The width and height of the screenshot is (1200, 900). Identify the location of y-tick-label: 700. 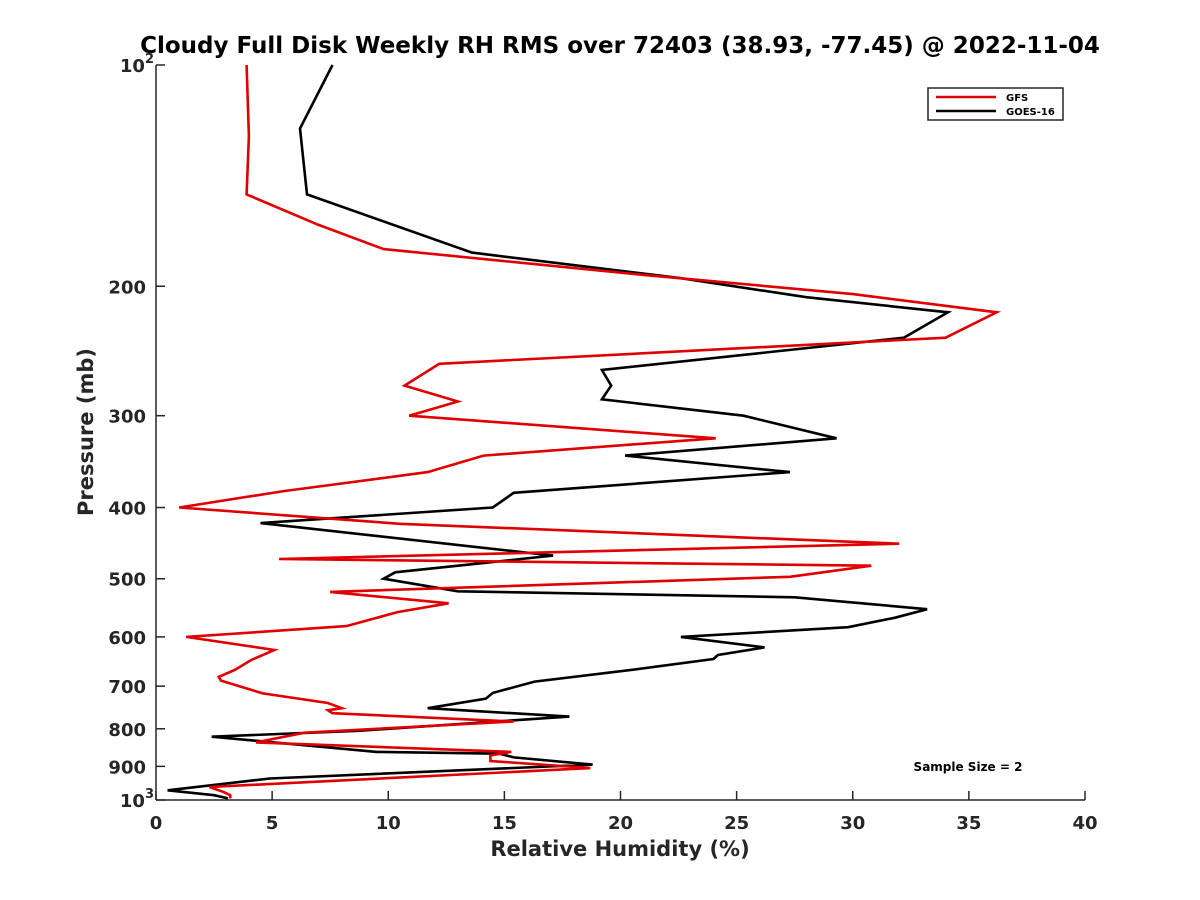
(127, 687).